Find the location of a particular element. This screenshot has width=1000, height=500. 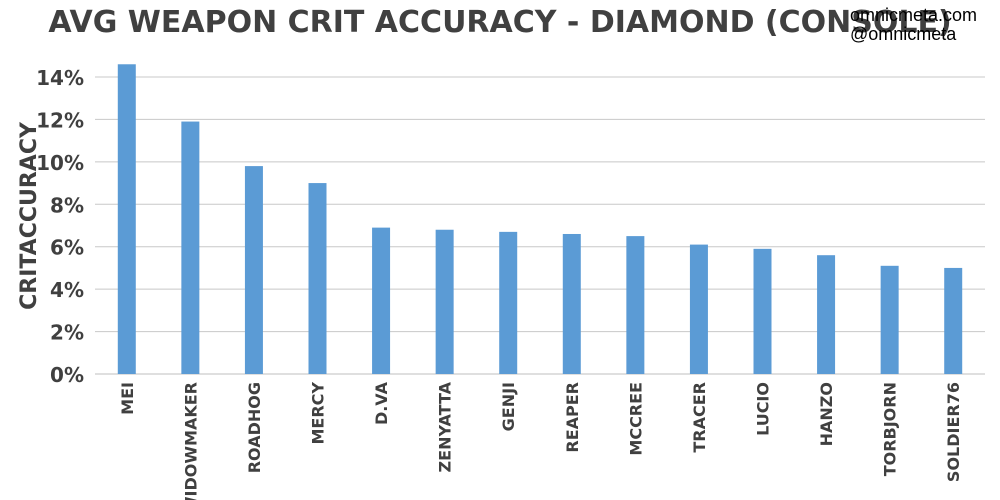

x-category-label: HANZO is located at coordinates (826, 414).